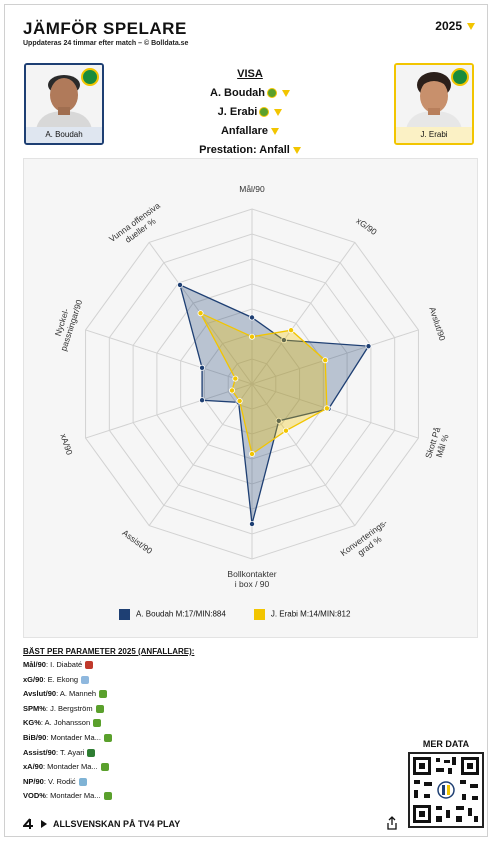 The height and width of the screenshot is (843, 494). I want to click on best-row: xG/90: E. Ekong, so click(108, 680).